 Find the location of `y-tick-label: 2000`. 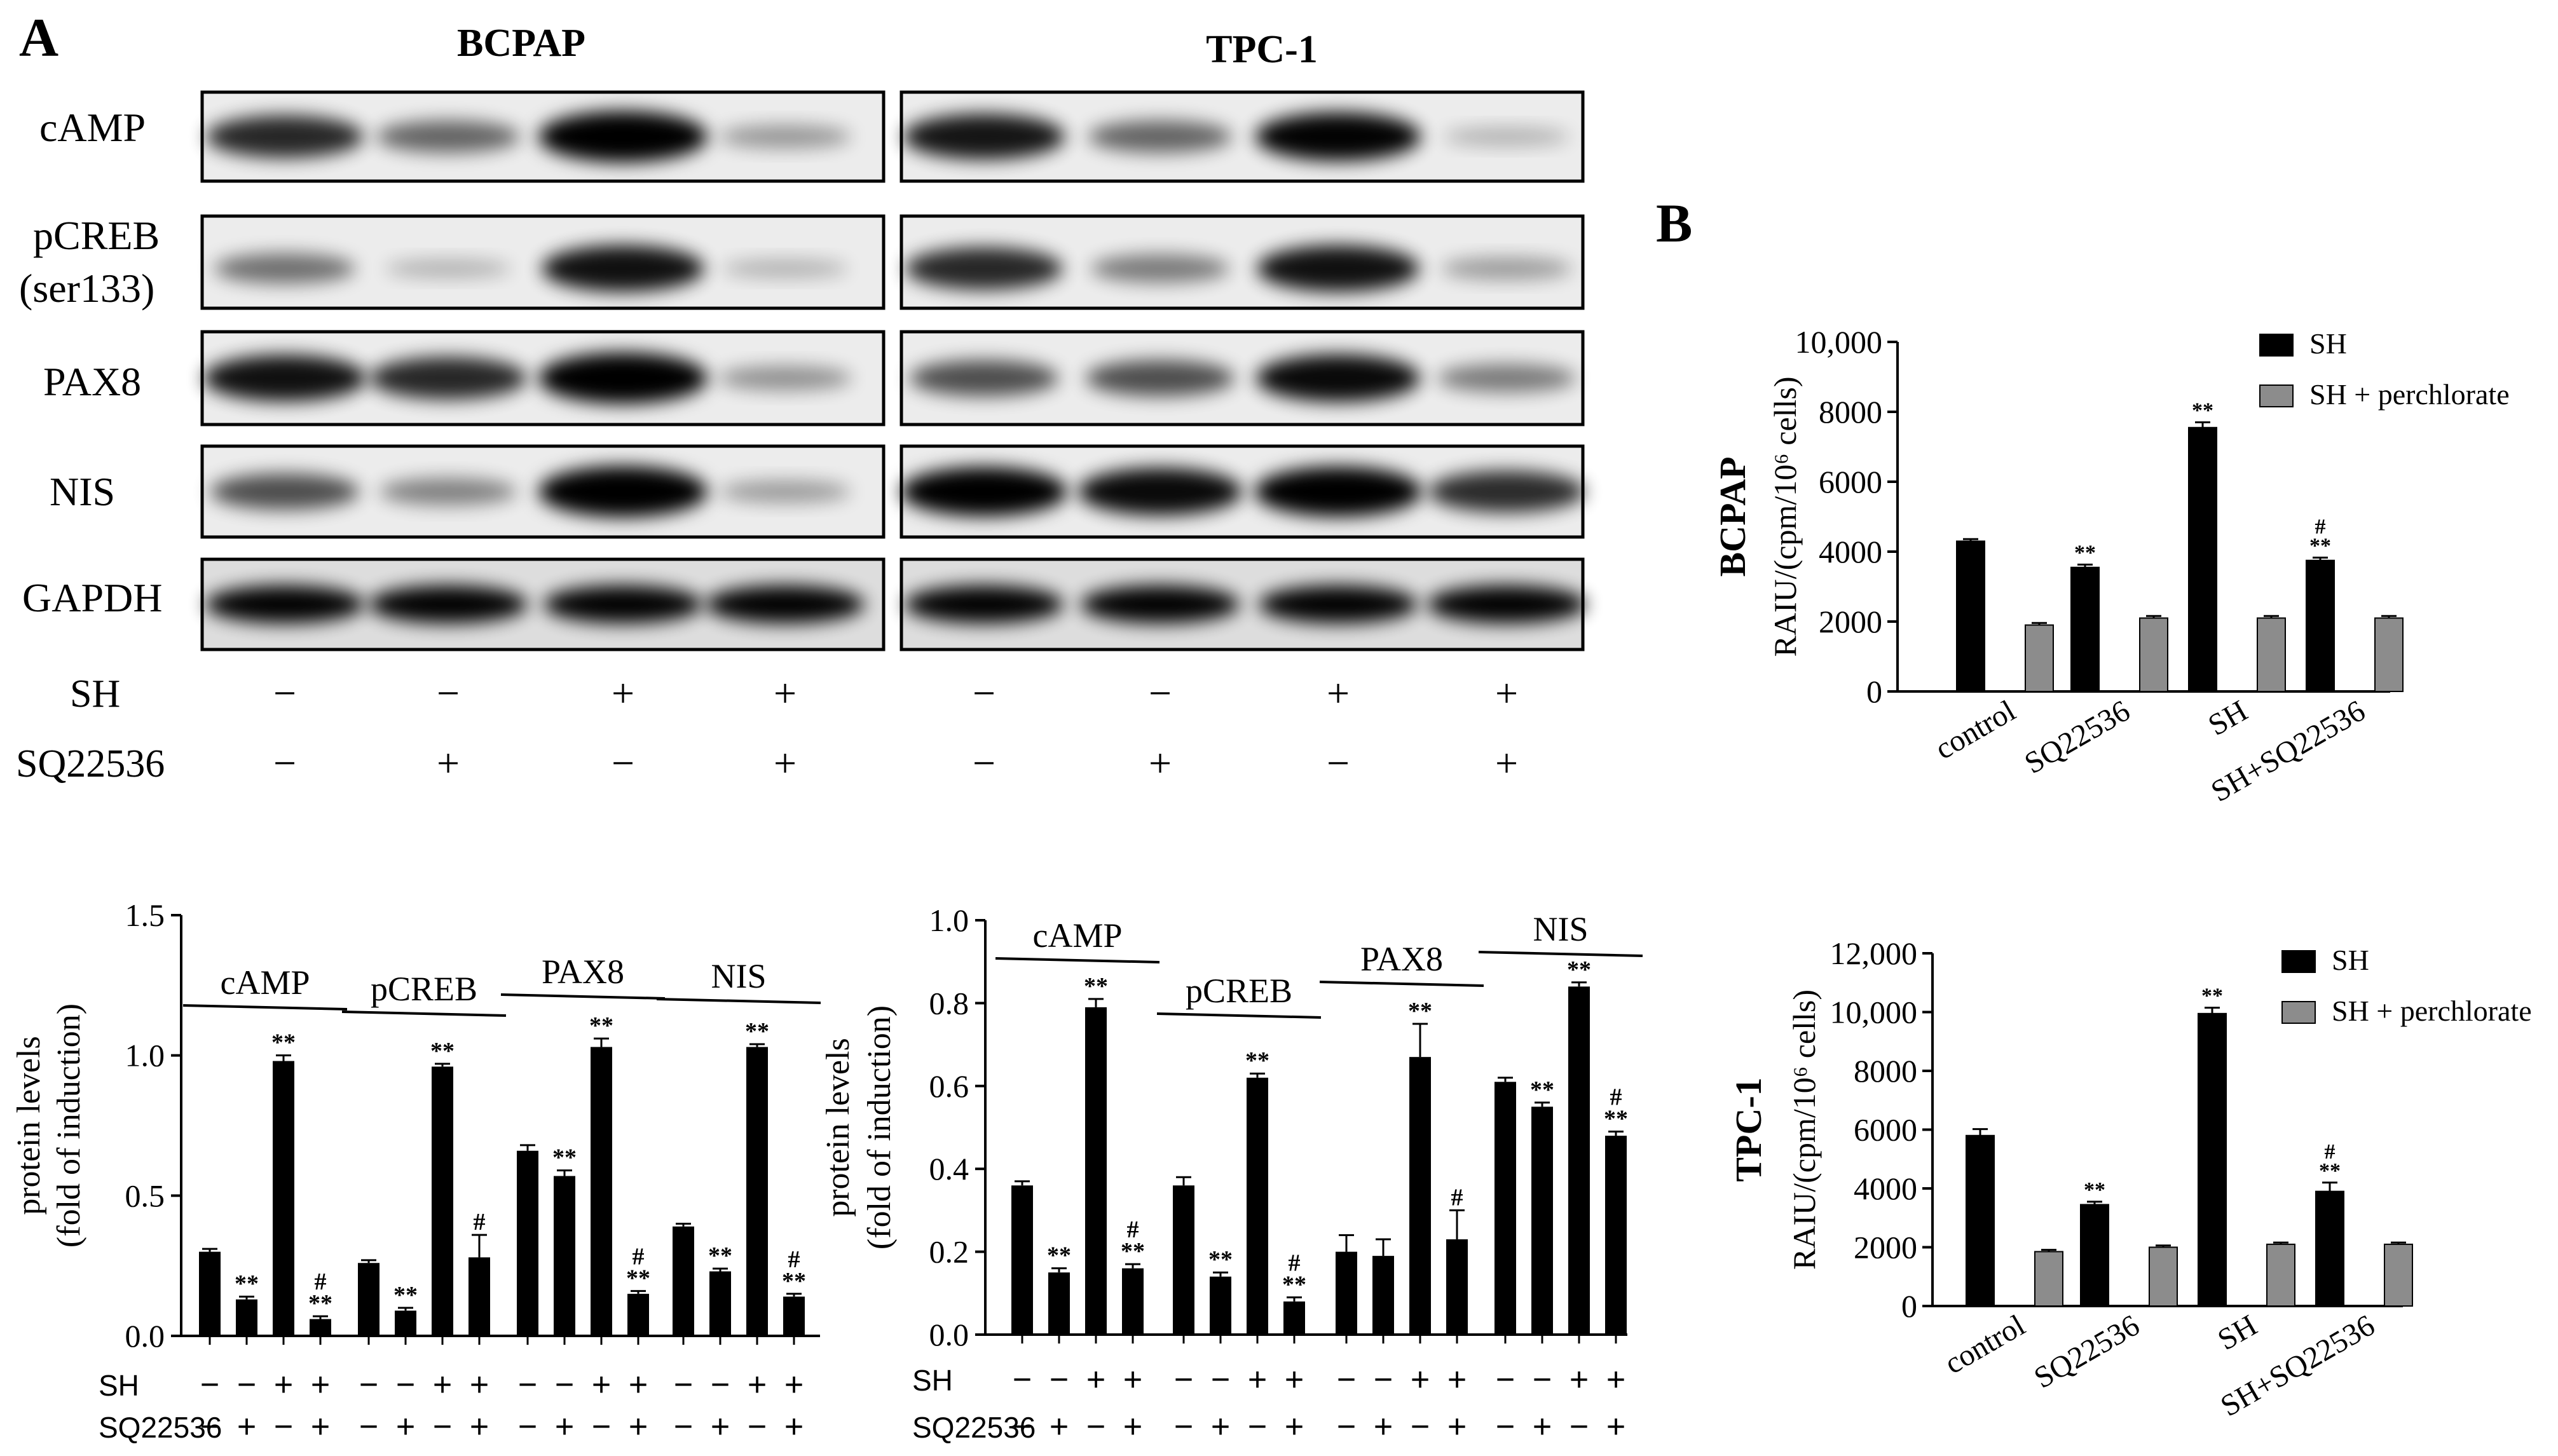

y-tick-label: 2000 is located at coordinates (1851, 621).